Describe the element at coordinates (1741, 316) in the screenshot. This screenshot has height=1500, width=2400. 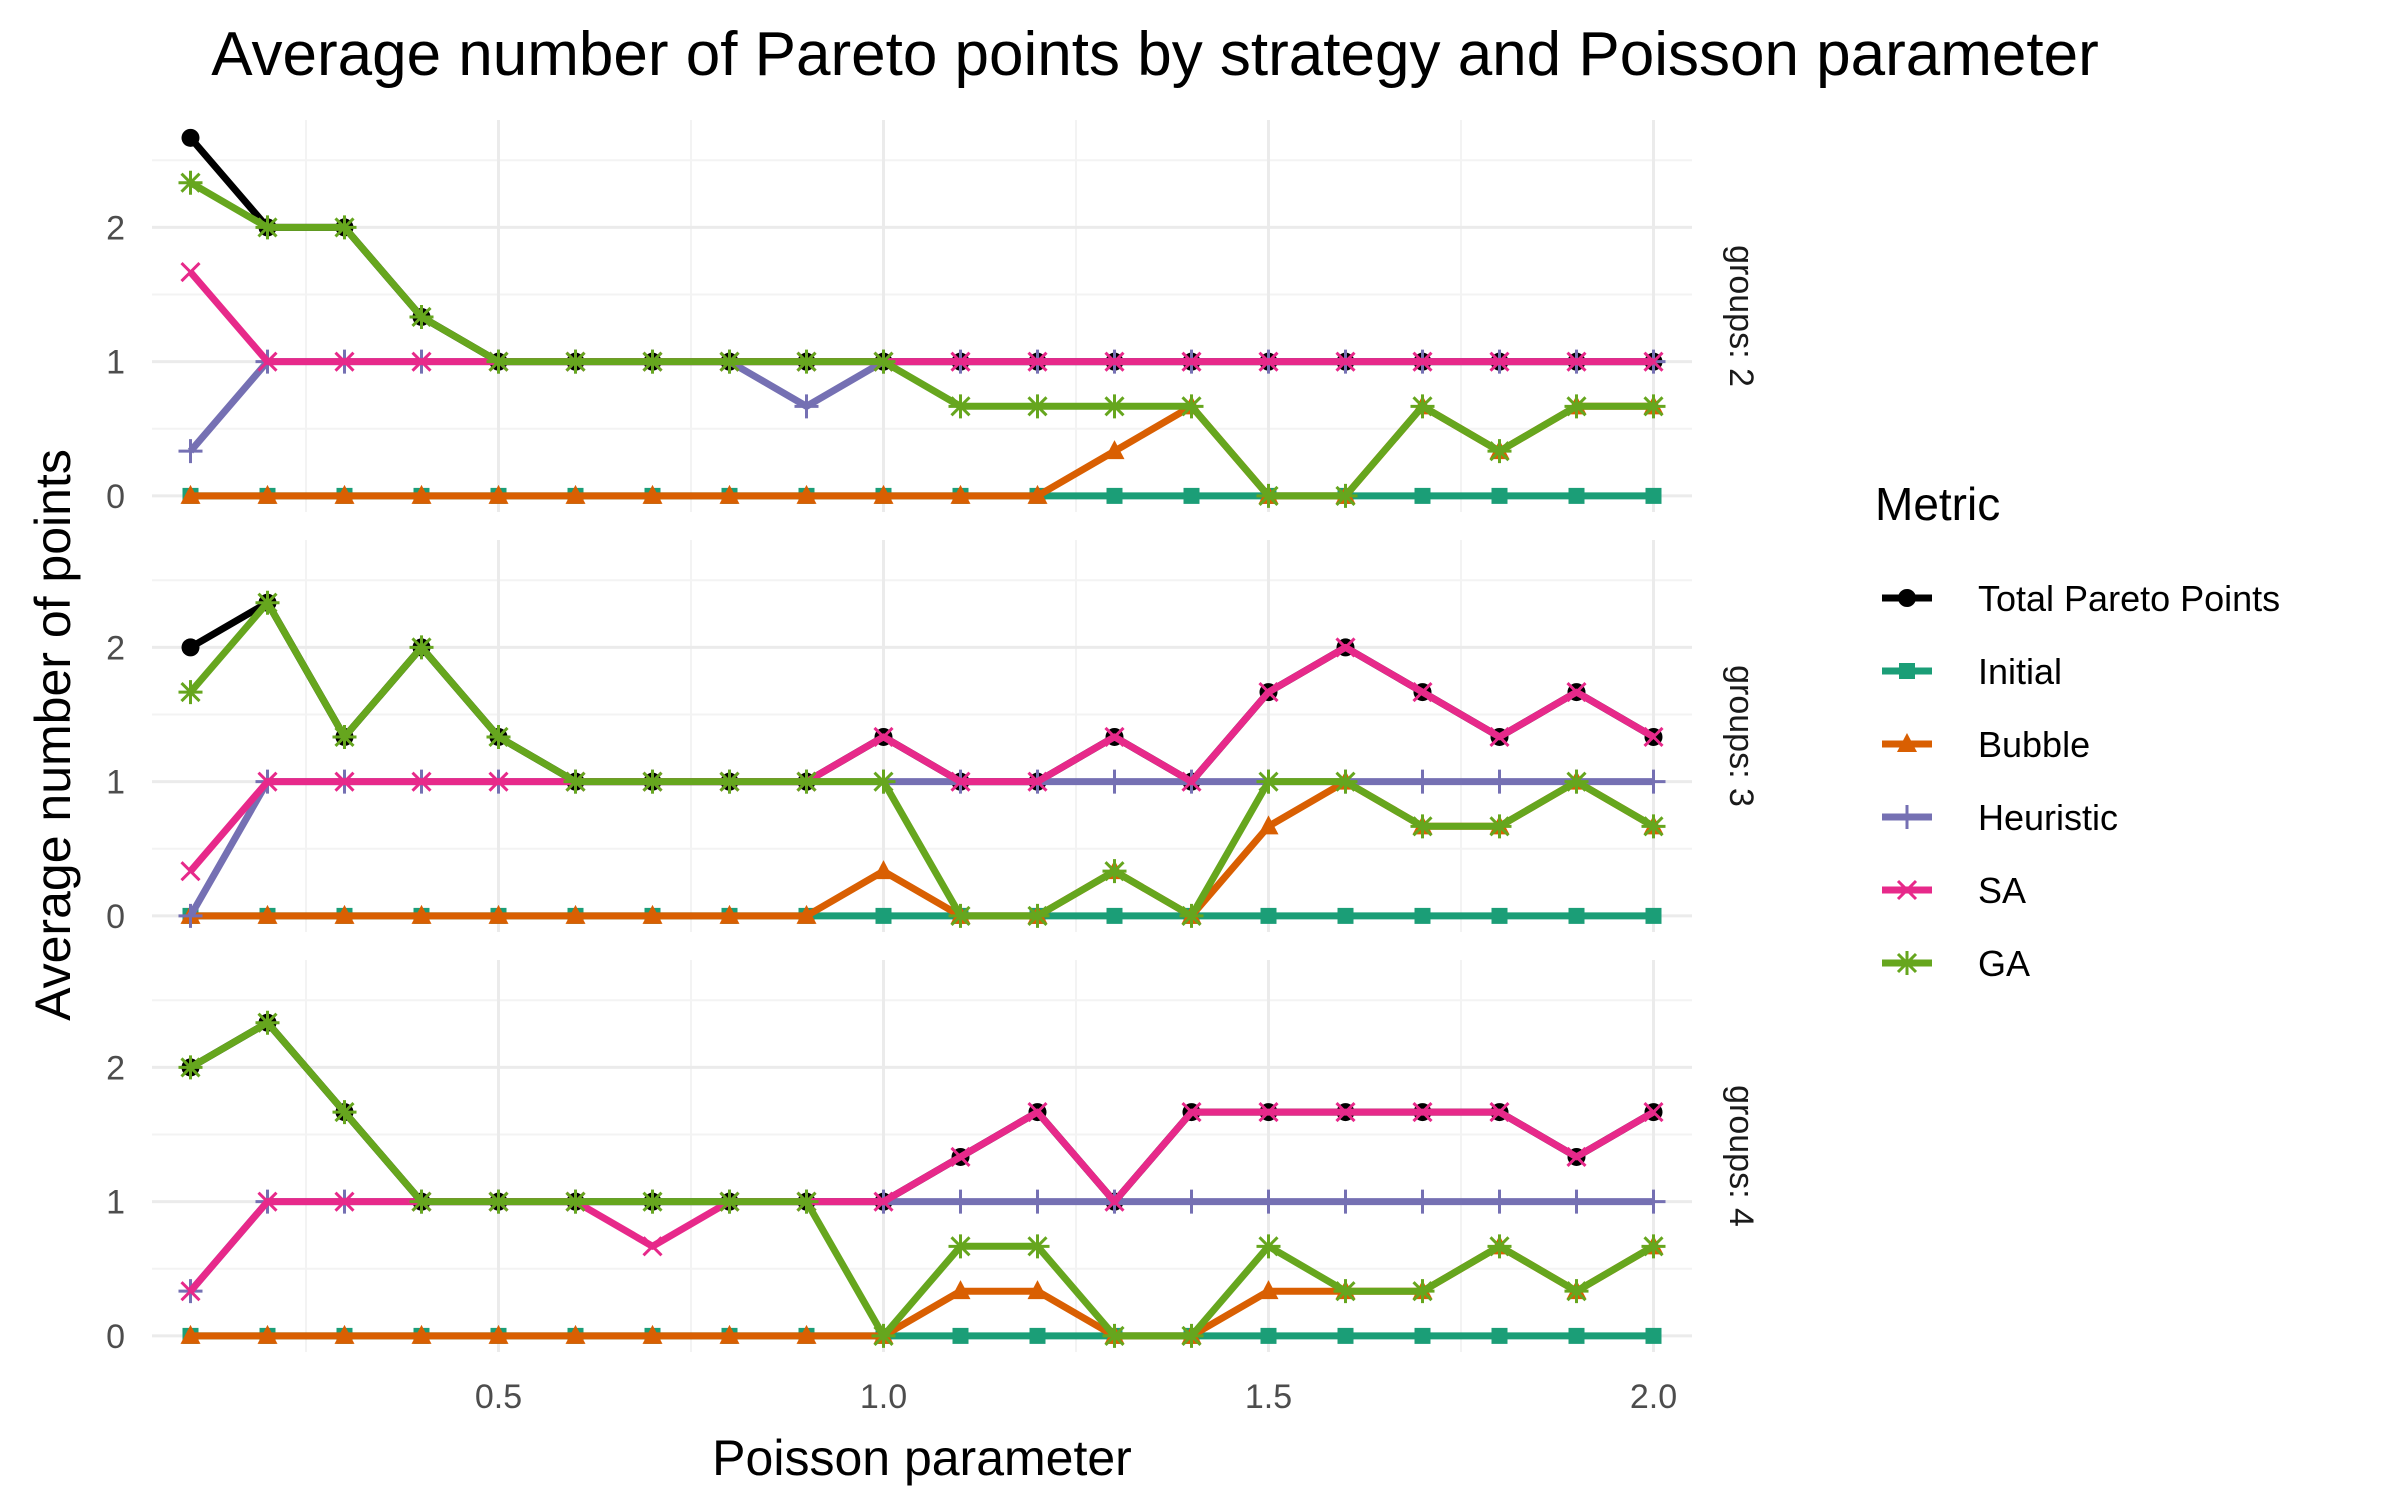
I see `facet-strip-label: groups: 2` at that location.